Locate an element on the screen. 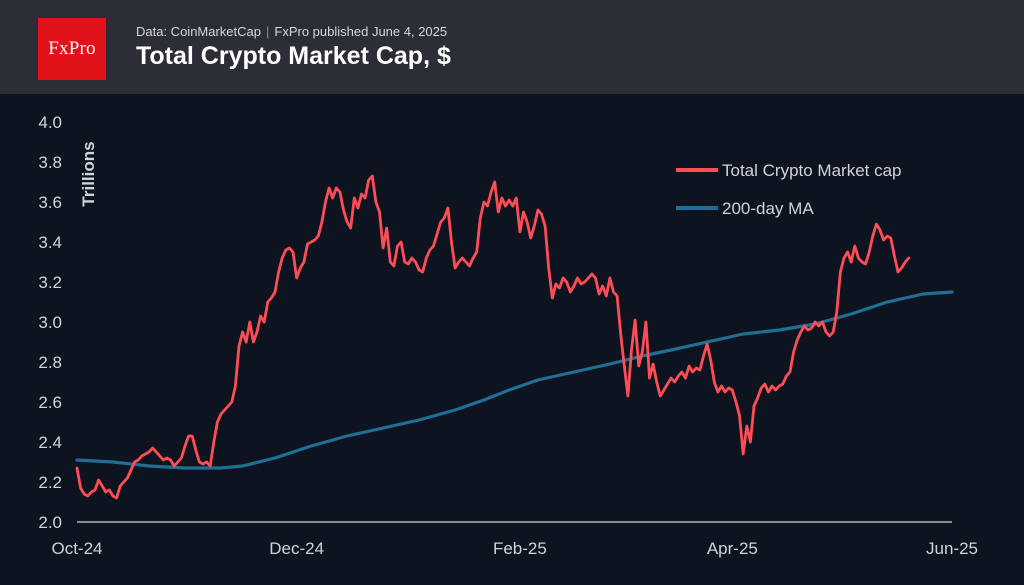 Image resolution: width=1024 pixels, height=585 pixels. x-axis: Oct-24 Dec-24 Feb-25 Apr-25 Jun-25 is located at coordinates (514, 548).